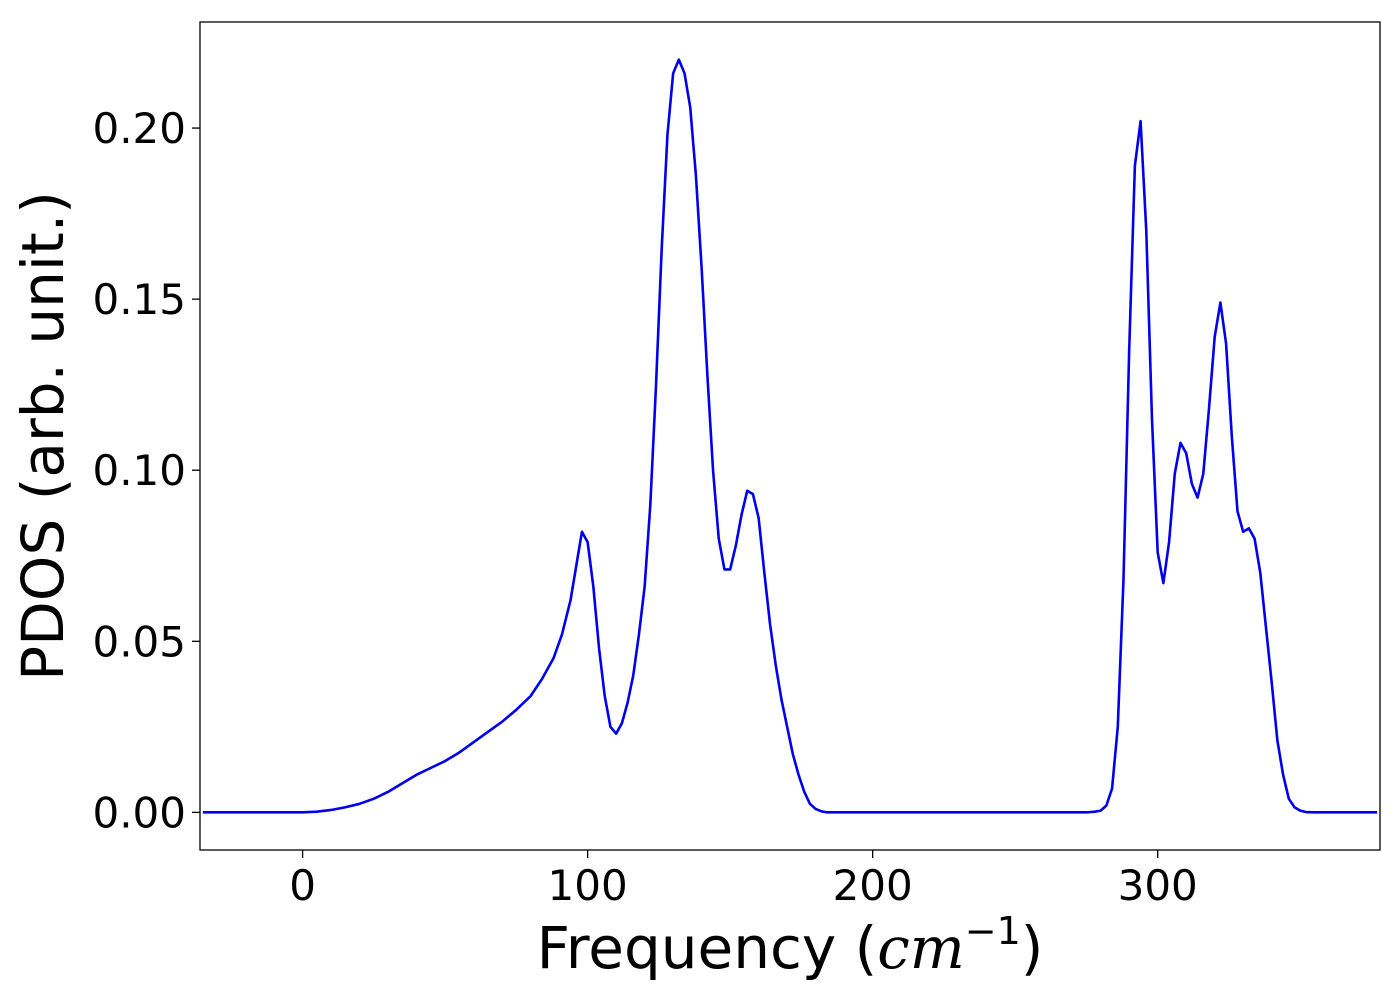 The image size is (1400, 1000). Describe the element at coordinates (1158, 885) in the screenshot. I see `x-tick-label: 300` at that location.